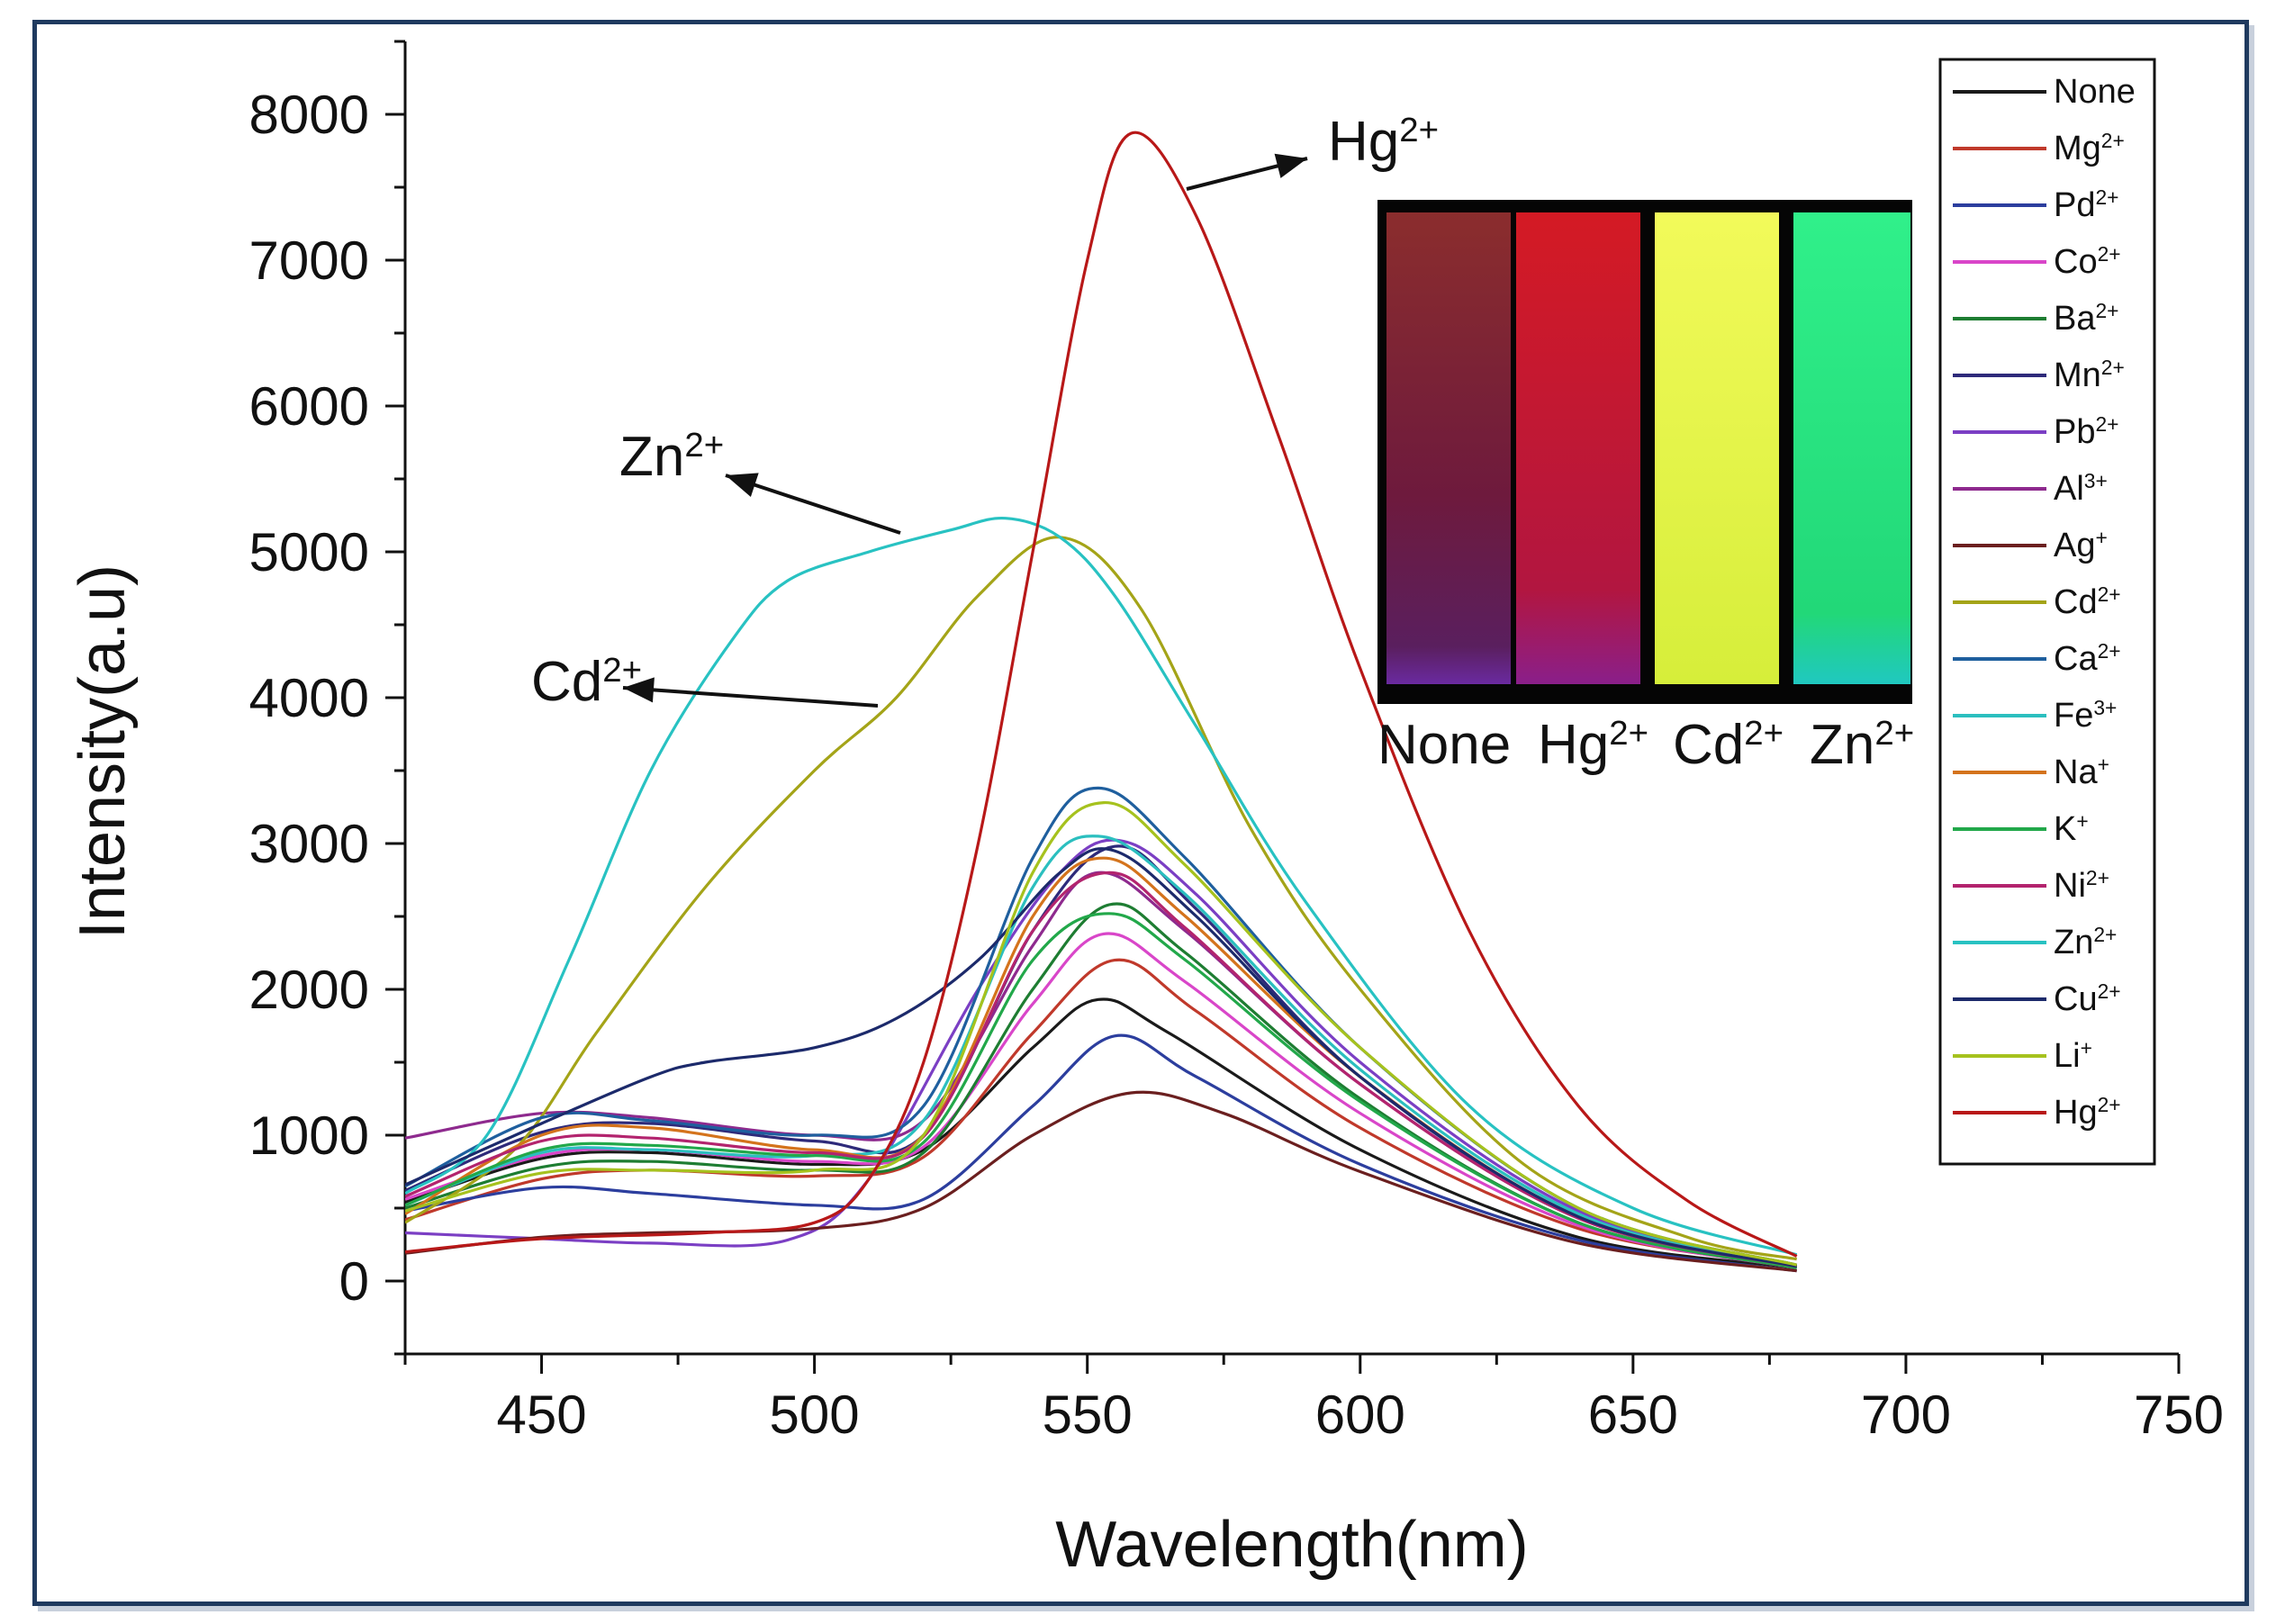 The image size is (2276, 1624). Describe the element at coordinates (2089, 375) in the screenshot. I see `legend-label-mn: Mn2+` at that location.